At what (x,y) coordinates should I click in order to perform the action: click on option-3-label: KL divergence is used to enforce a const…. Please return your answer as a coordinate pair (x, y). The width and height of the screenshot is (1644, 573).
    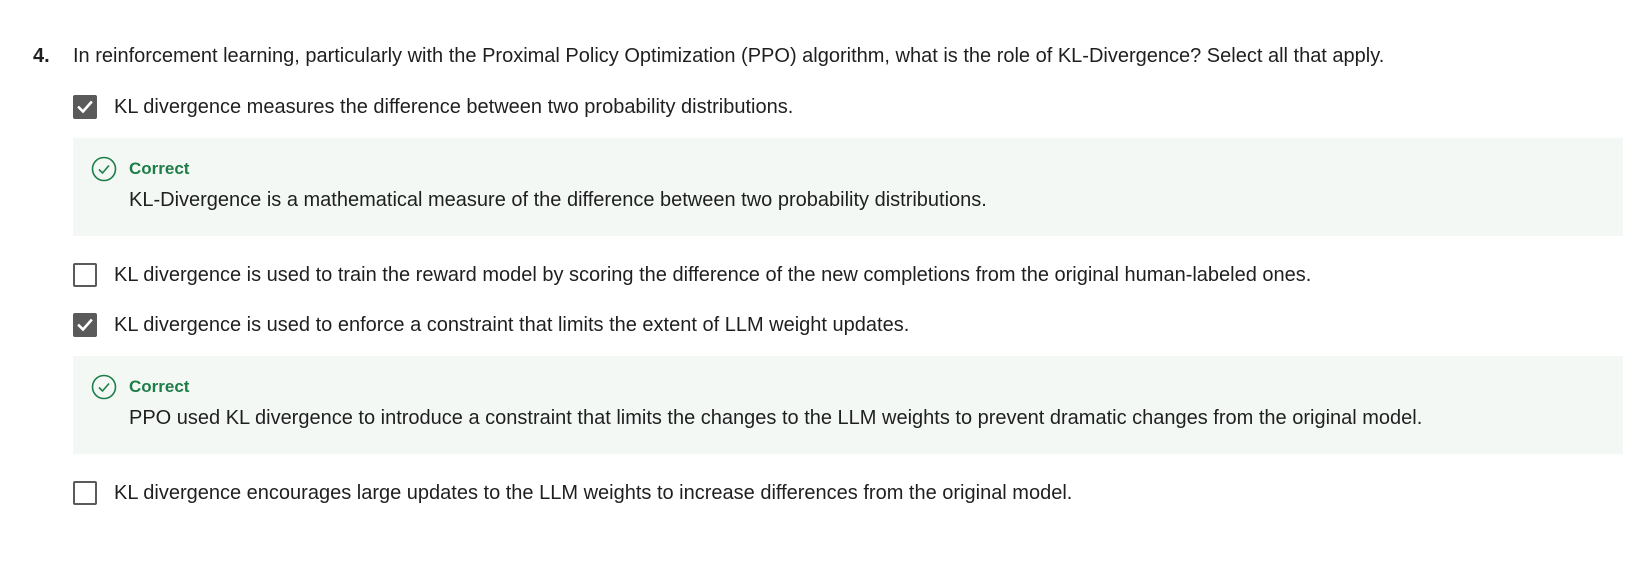
    Looking at the image, I should click on (512, 325).